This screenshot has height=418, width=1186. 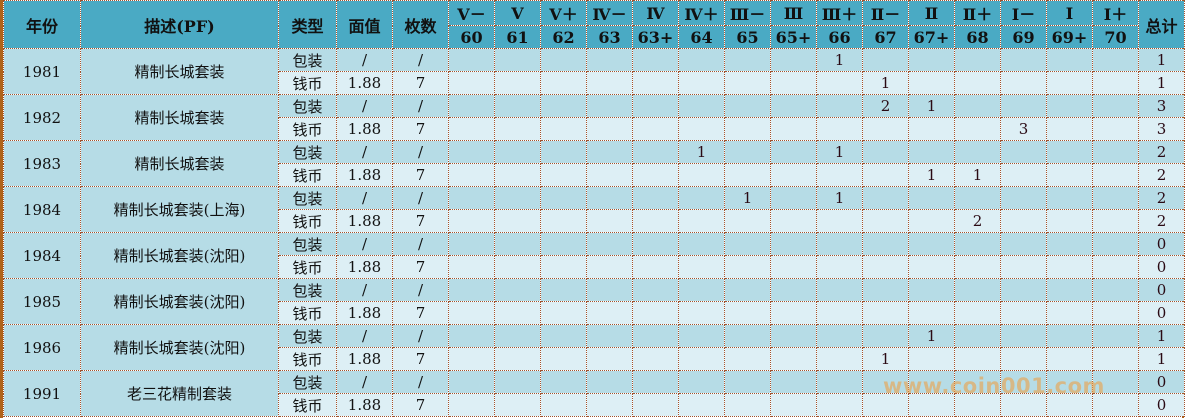 I want to click on table-row-coin: 钱币 1.88 7 1 1 2, so click(x=594, y=175).